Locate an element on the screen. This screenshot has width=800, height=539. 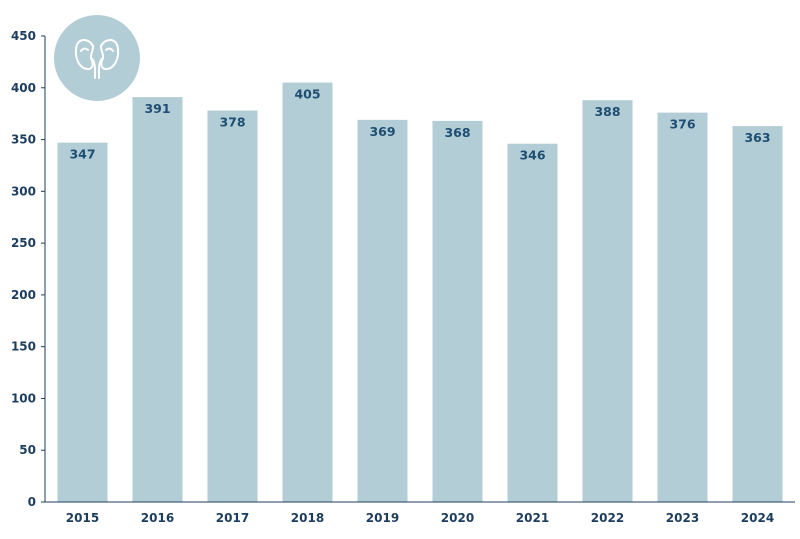
bar-2020 is located at coordinates (457, 311).